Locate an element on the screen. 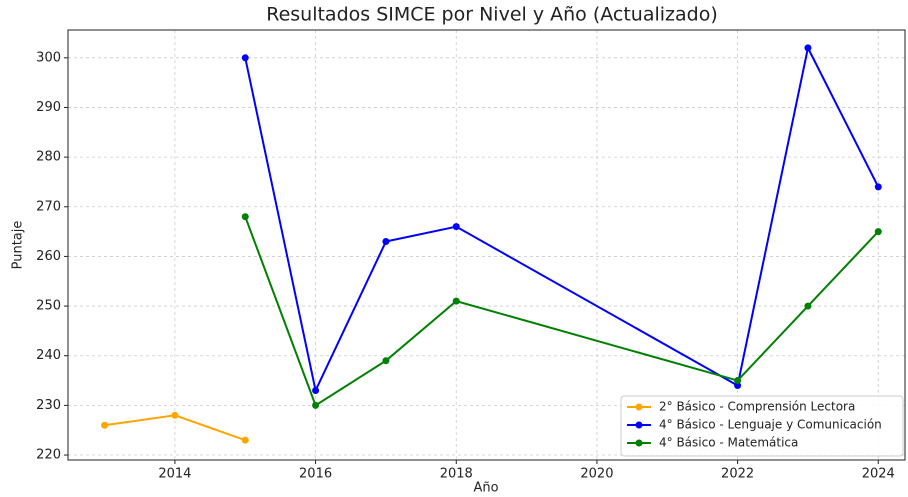 This screenshot has width=908, height=497. y-tick-label: 290 is located at coordinates (48, 107).